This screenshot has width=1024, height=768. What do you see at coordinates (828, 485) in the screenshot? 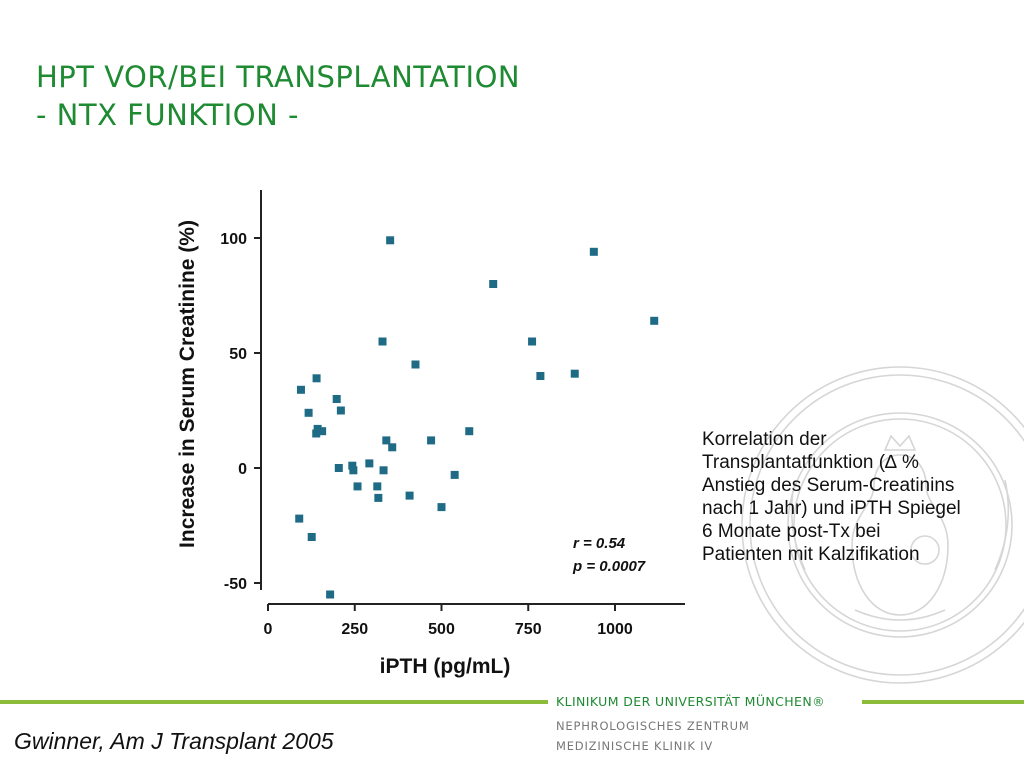
I see `caption-line-3: Anstieg des Serum-Creatinins` at bounding box center [828, 485].